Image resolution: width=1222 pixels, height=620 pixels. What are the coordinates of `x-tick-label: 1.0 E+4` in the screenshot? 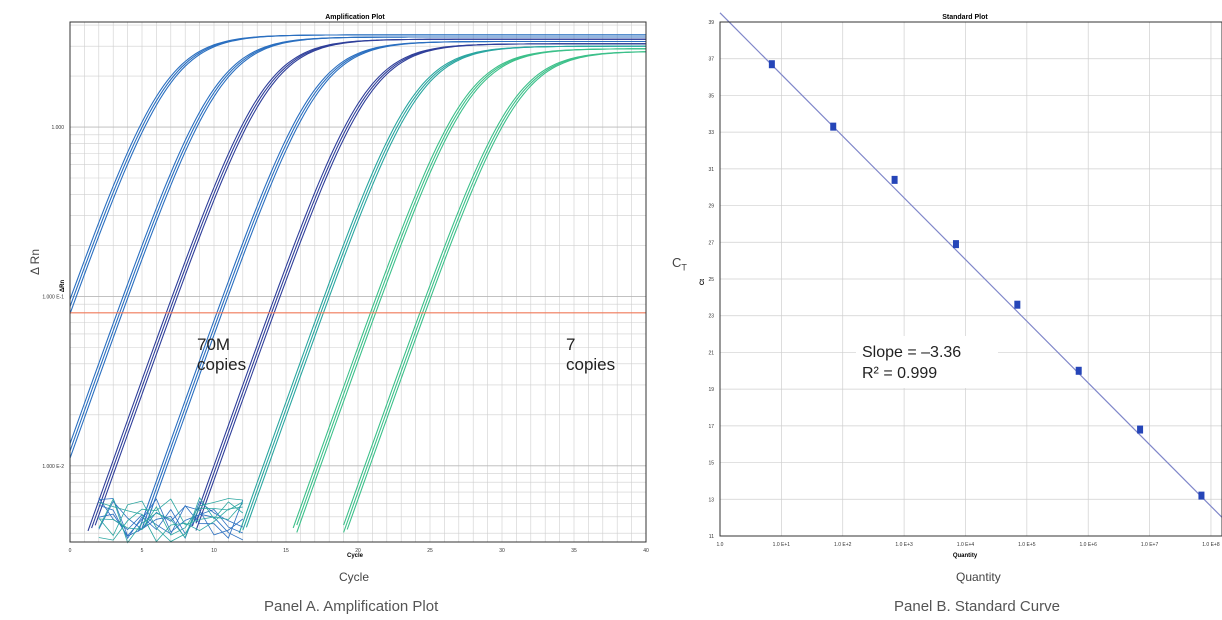 It's located at (966, 545).